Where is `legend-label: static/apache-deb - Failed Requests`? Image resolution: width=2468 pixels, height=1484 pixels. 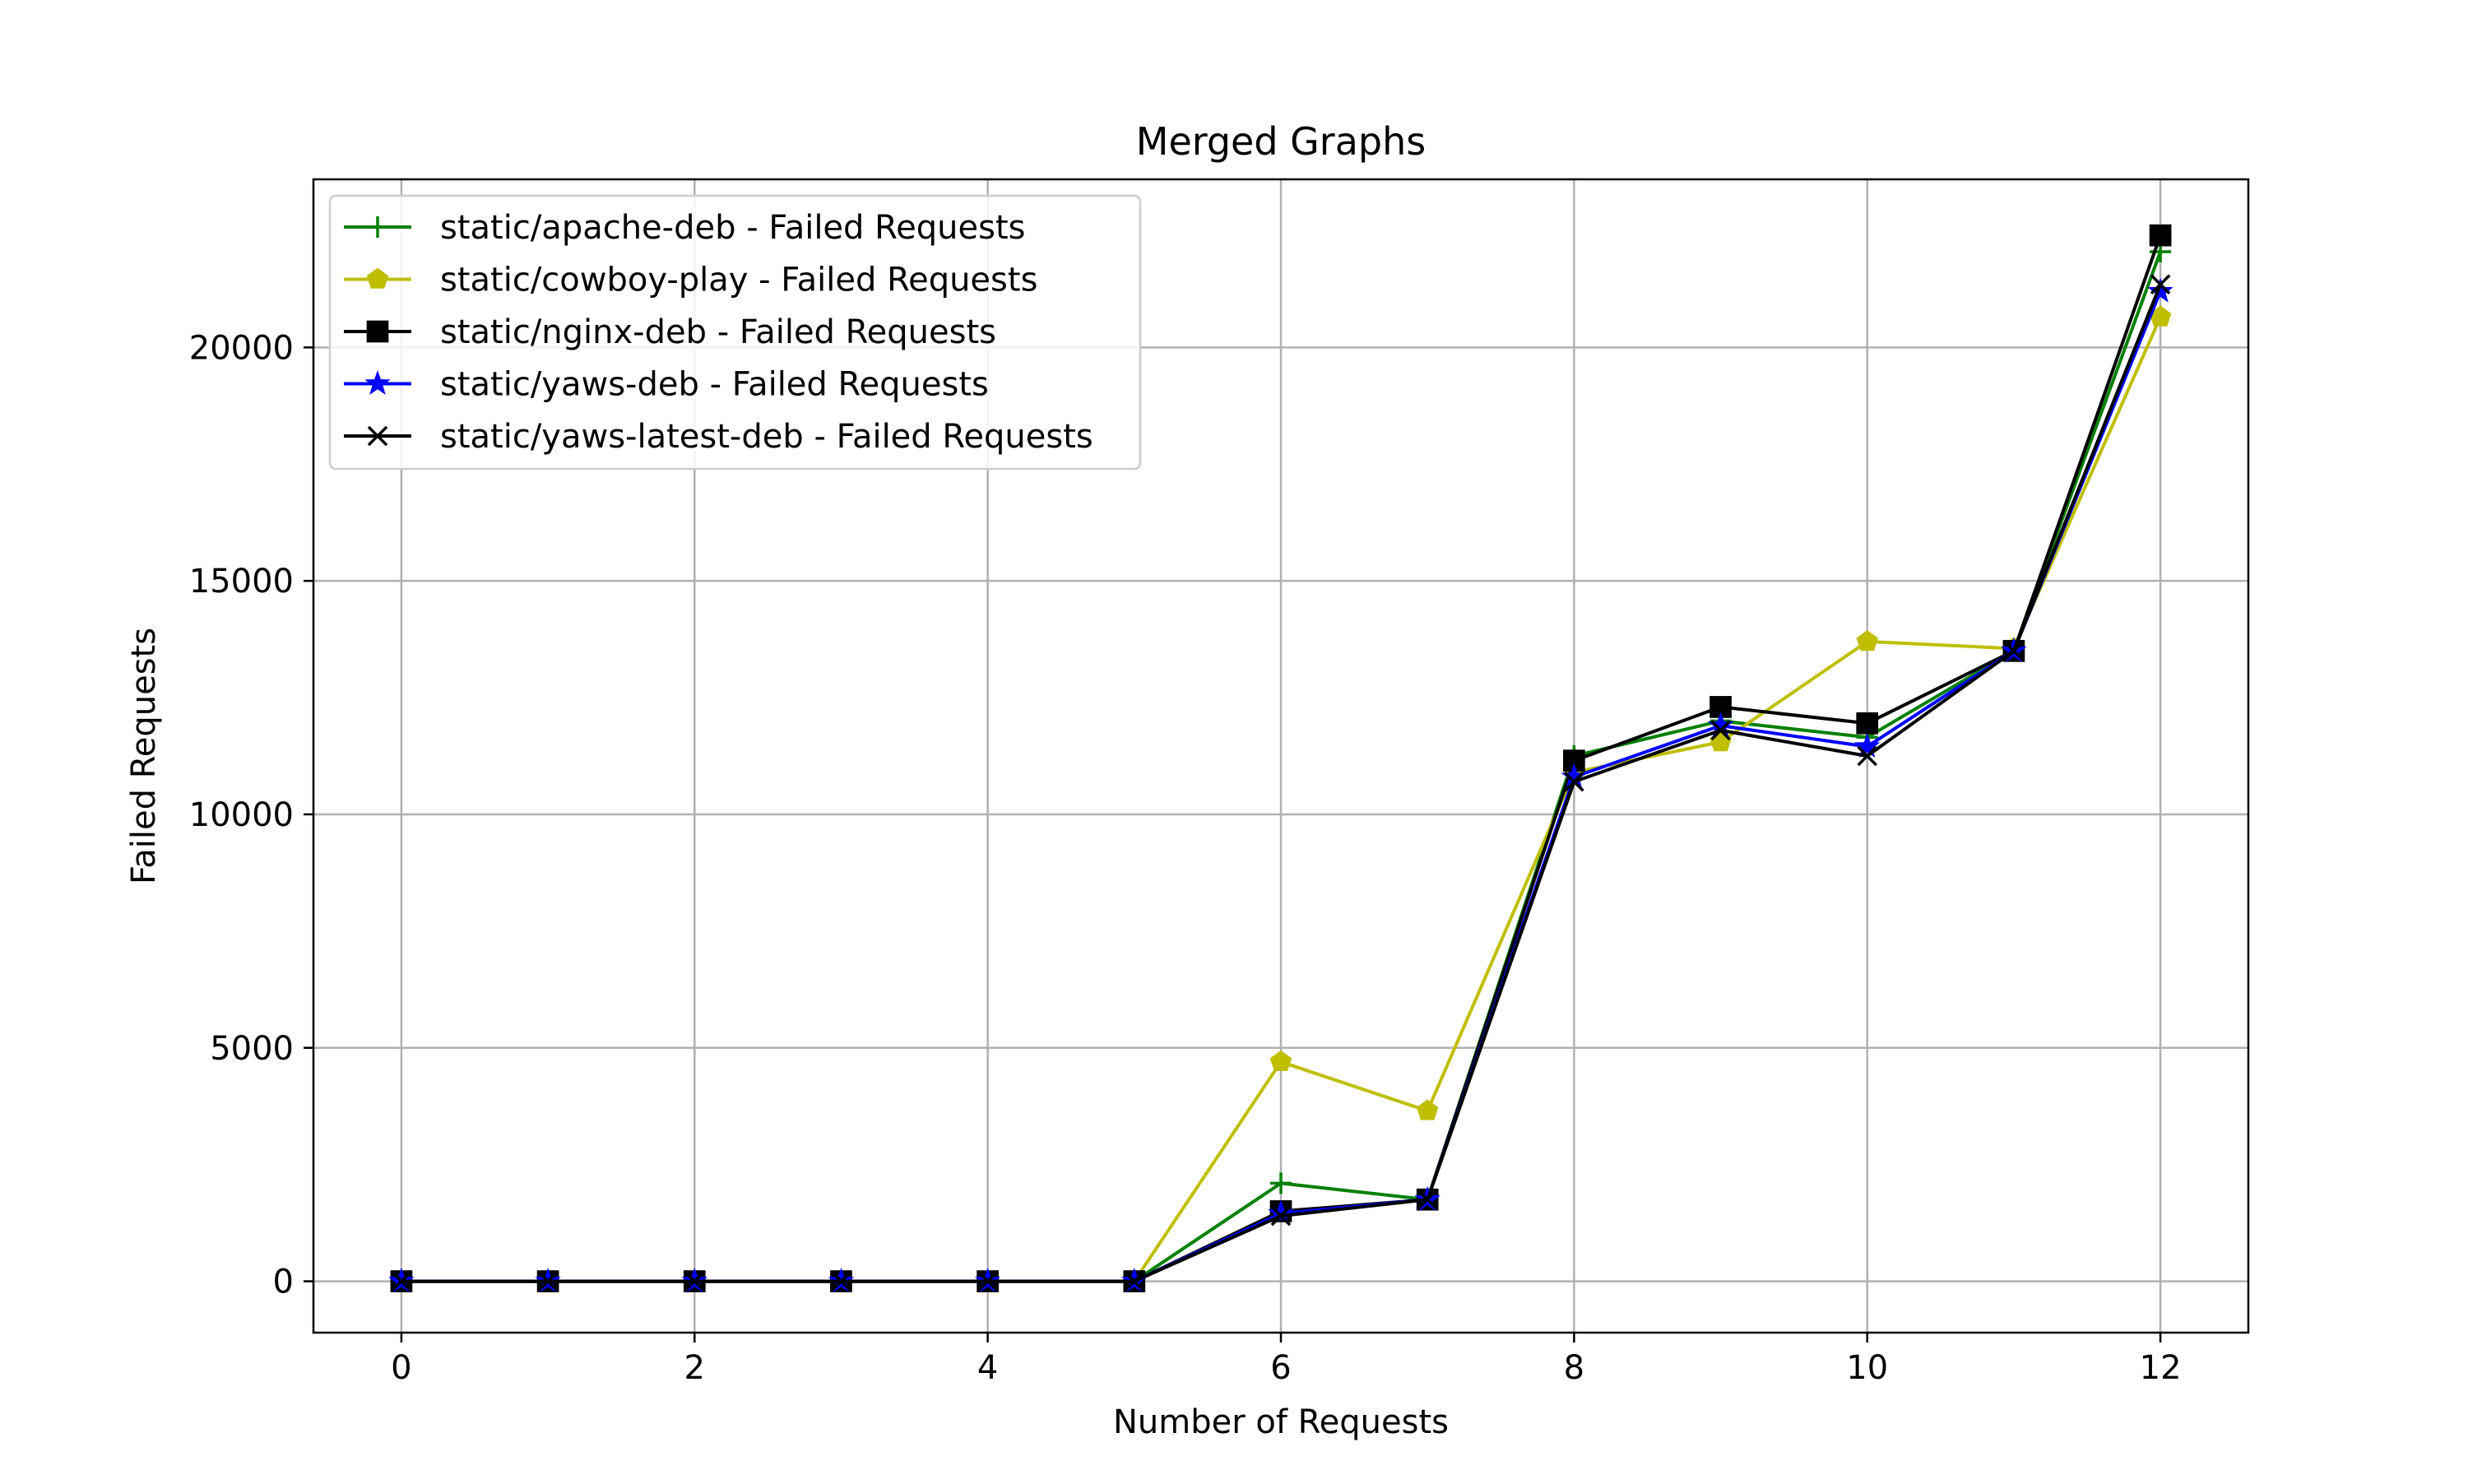
legend-label: static/apache-deb - Failed Requests is located at coordinates (732, 228).